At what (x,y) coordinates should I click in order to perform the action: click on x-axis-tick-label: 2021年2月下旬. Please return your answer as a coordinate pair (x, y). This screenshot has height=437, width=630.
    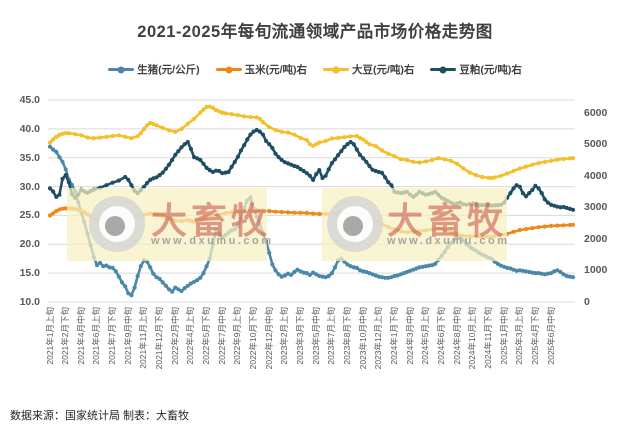
    Looking at the image, I should click on (65, 336).